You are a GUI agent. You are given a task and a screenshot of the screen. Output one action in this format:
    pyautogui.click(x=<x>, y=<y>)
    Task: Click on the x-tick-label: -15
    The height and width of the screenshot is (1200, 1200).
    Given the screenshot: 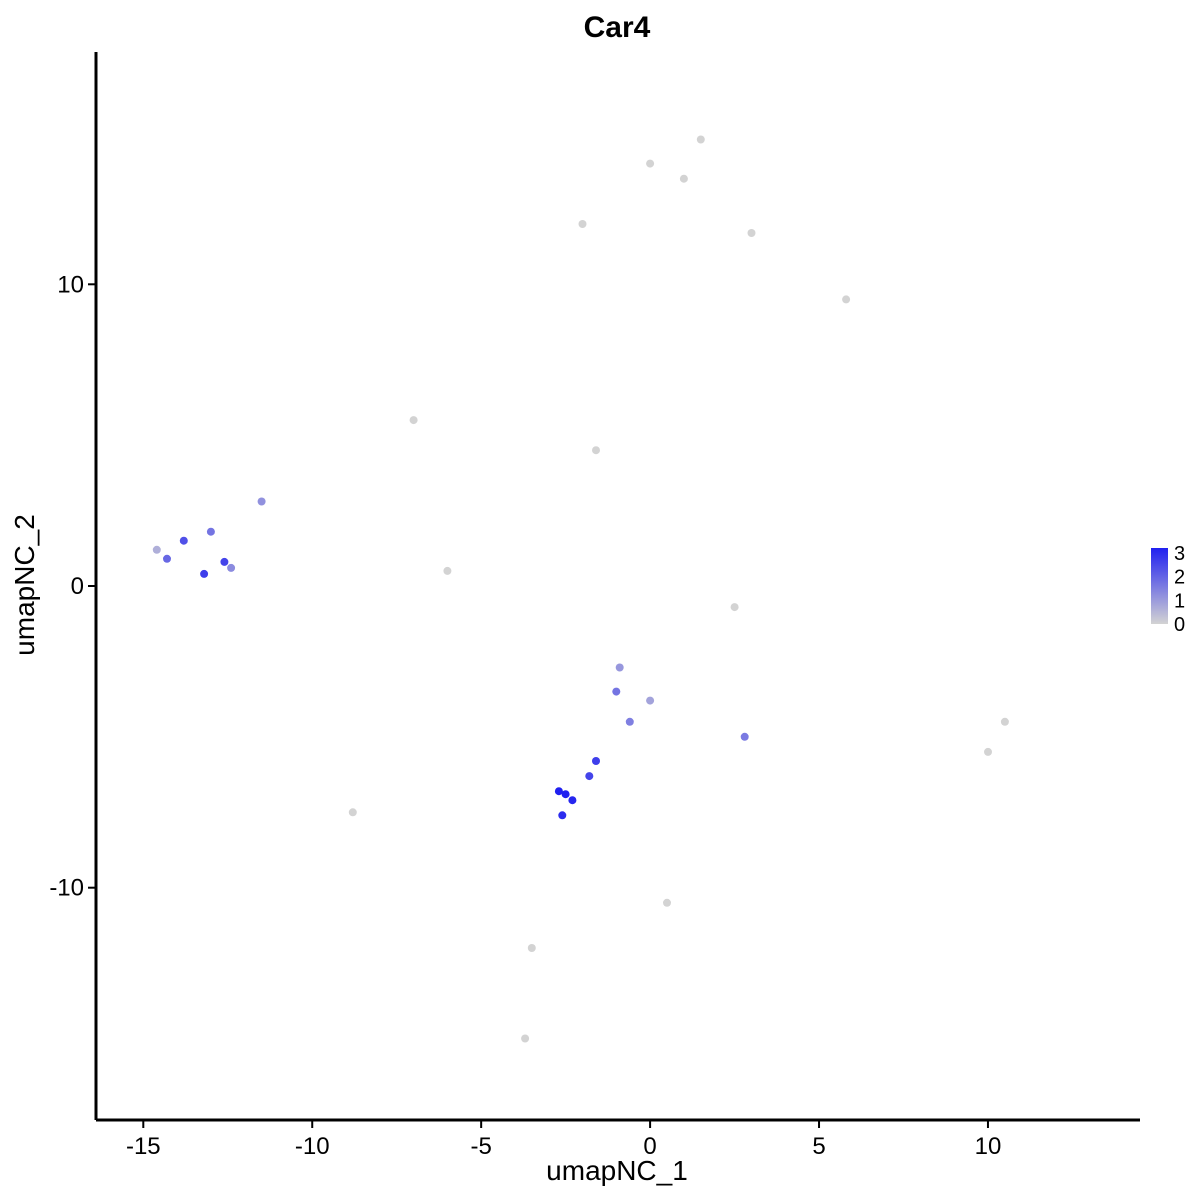 What is the action you would take?
    pyautogui.click(x=143, y=1146)
    